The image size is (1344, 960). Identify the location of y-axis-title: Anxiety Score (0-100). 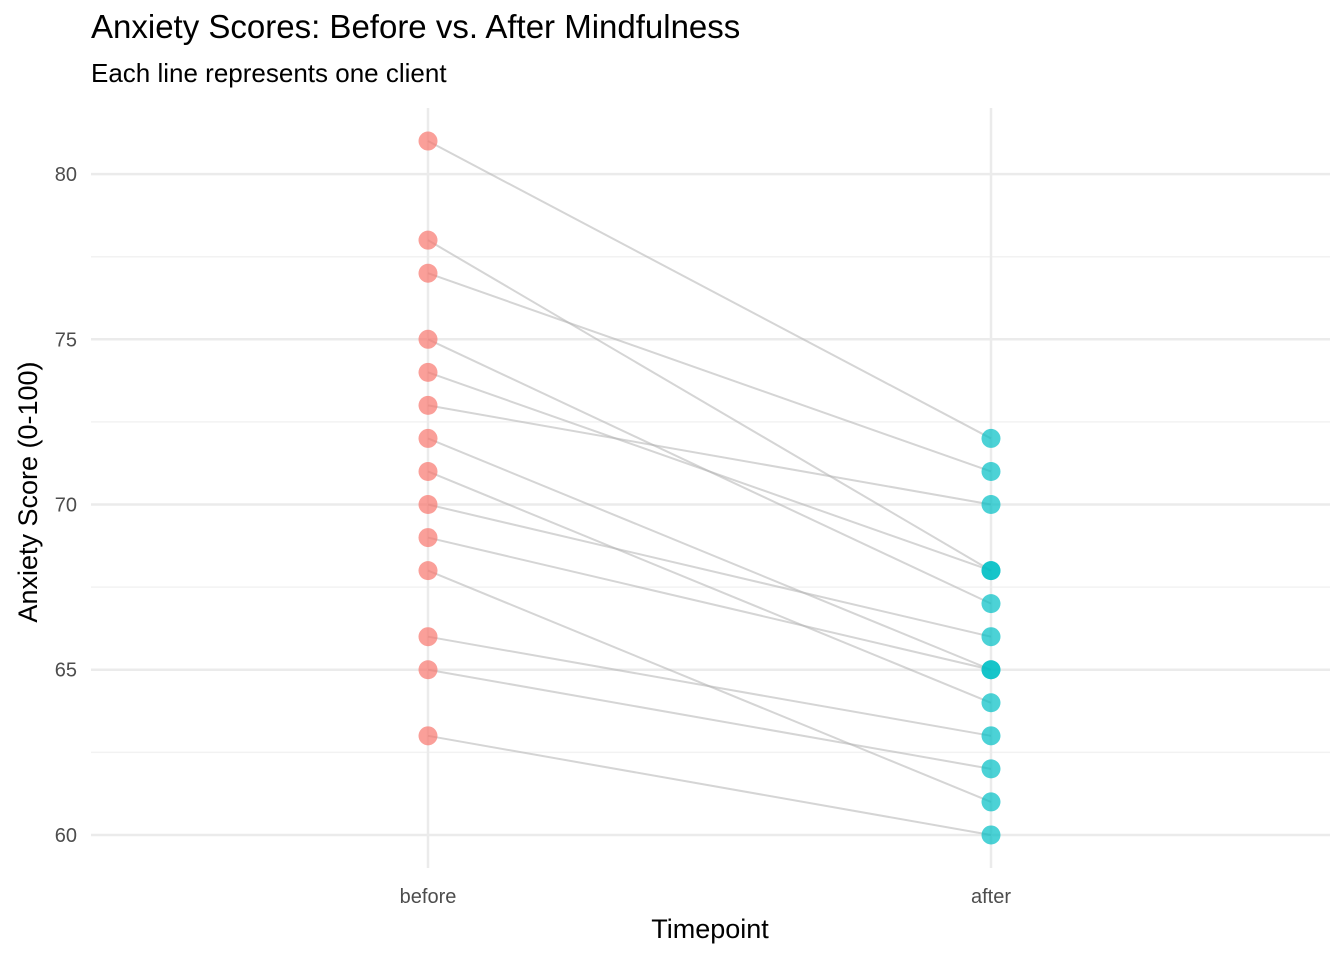
(28, 491).